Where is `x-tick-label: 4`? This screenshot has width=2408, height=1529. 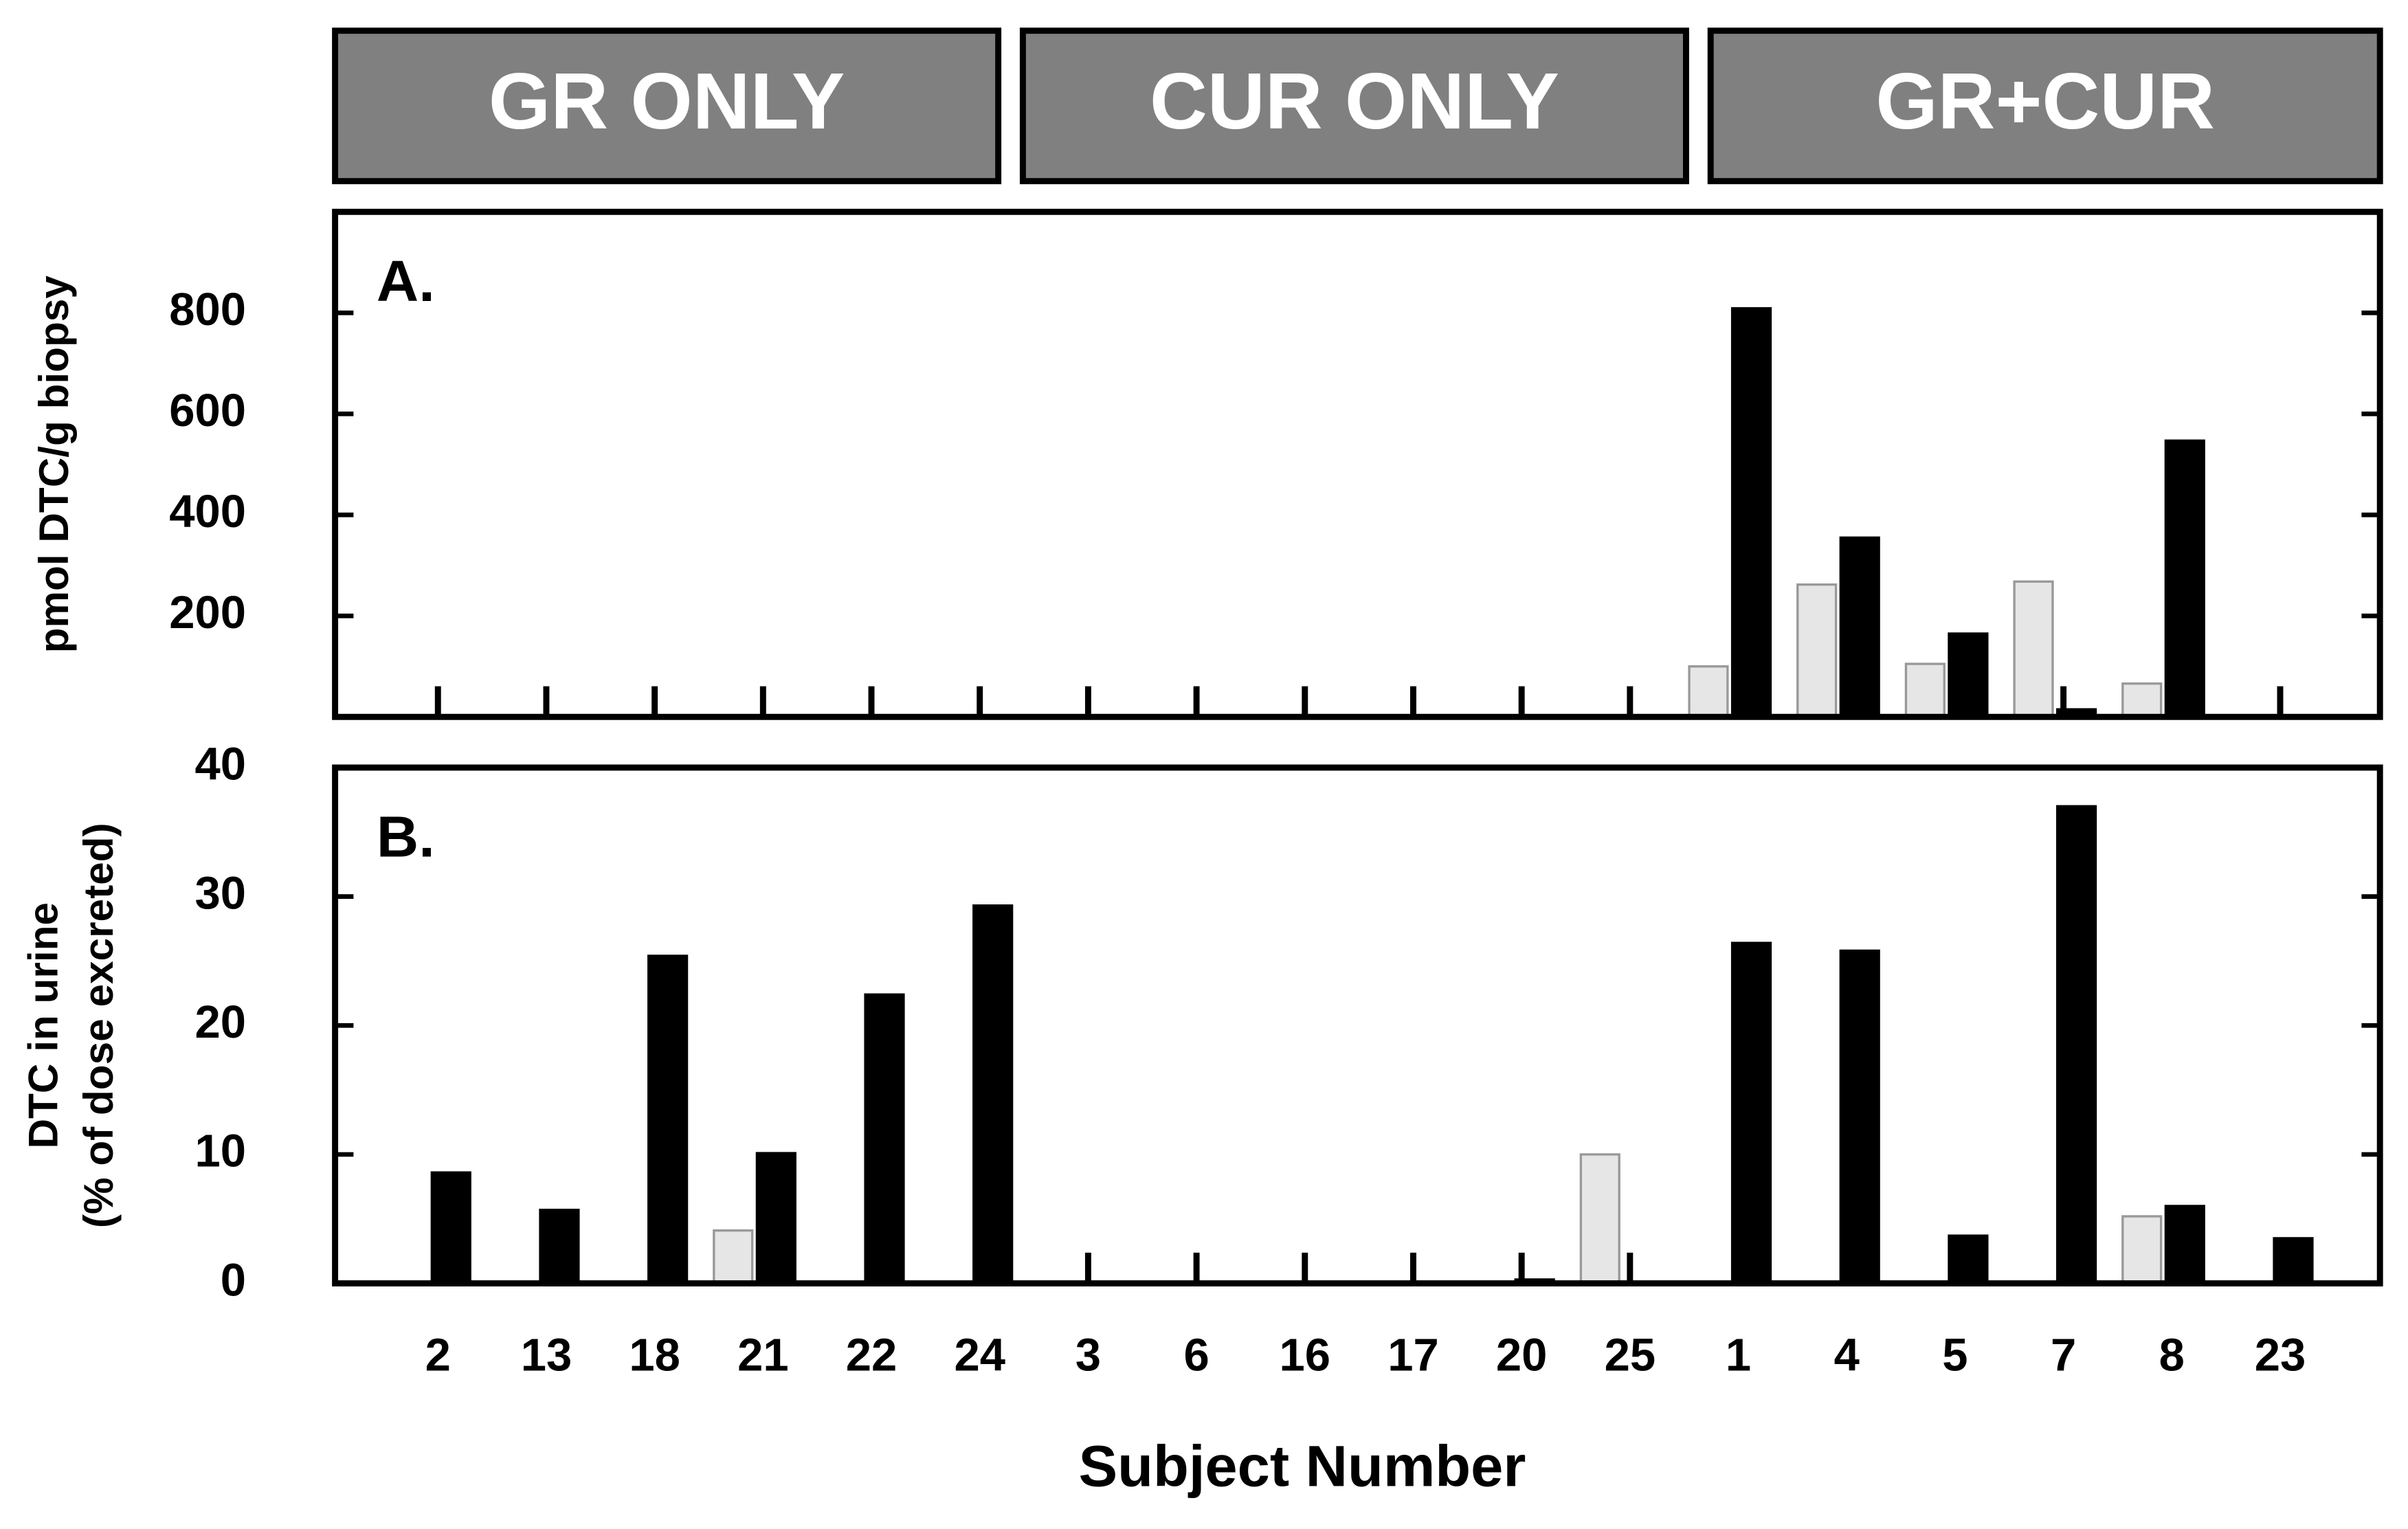 x-tick-label: 4 is located at coordinates (1847, 1355).